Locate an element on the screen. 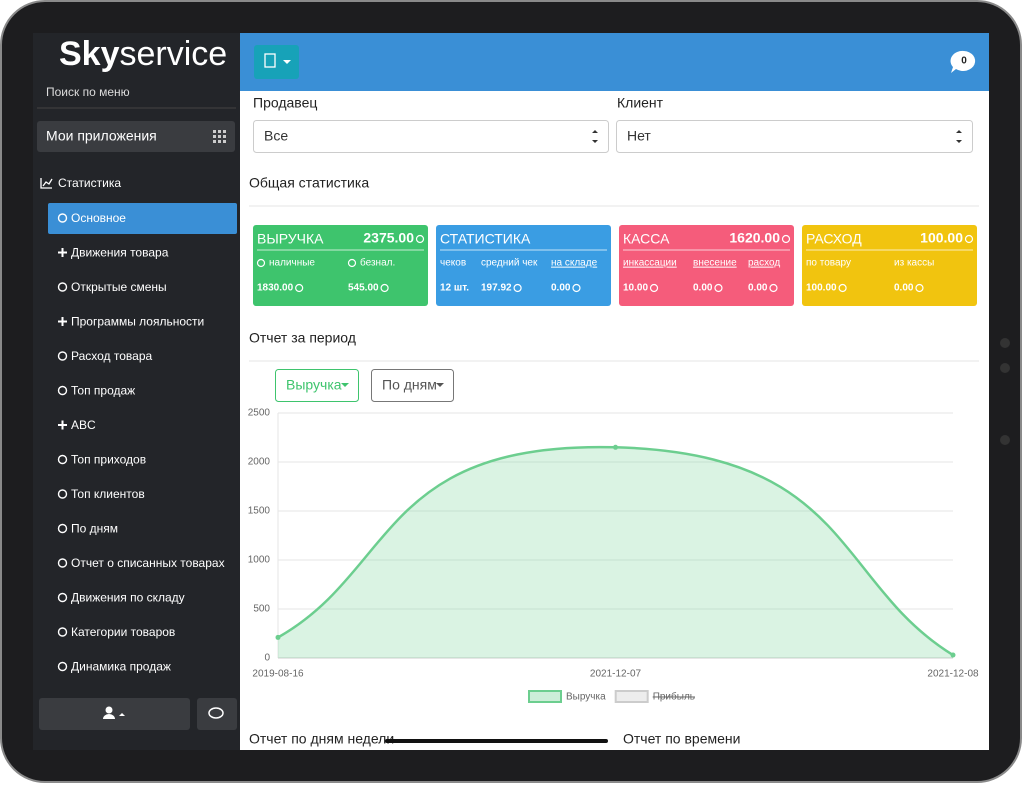 The width and height of the screenshot is (1024, 790). menu-item: Программы лояльности is located at coordinates (137, 322).